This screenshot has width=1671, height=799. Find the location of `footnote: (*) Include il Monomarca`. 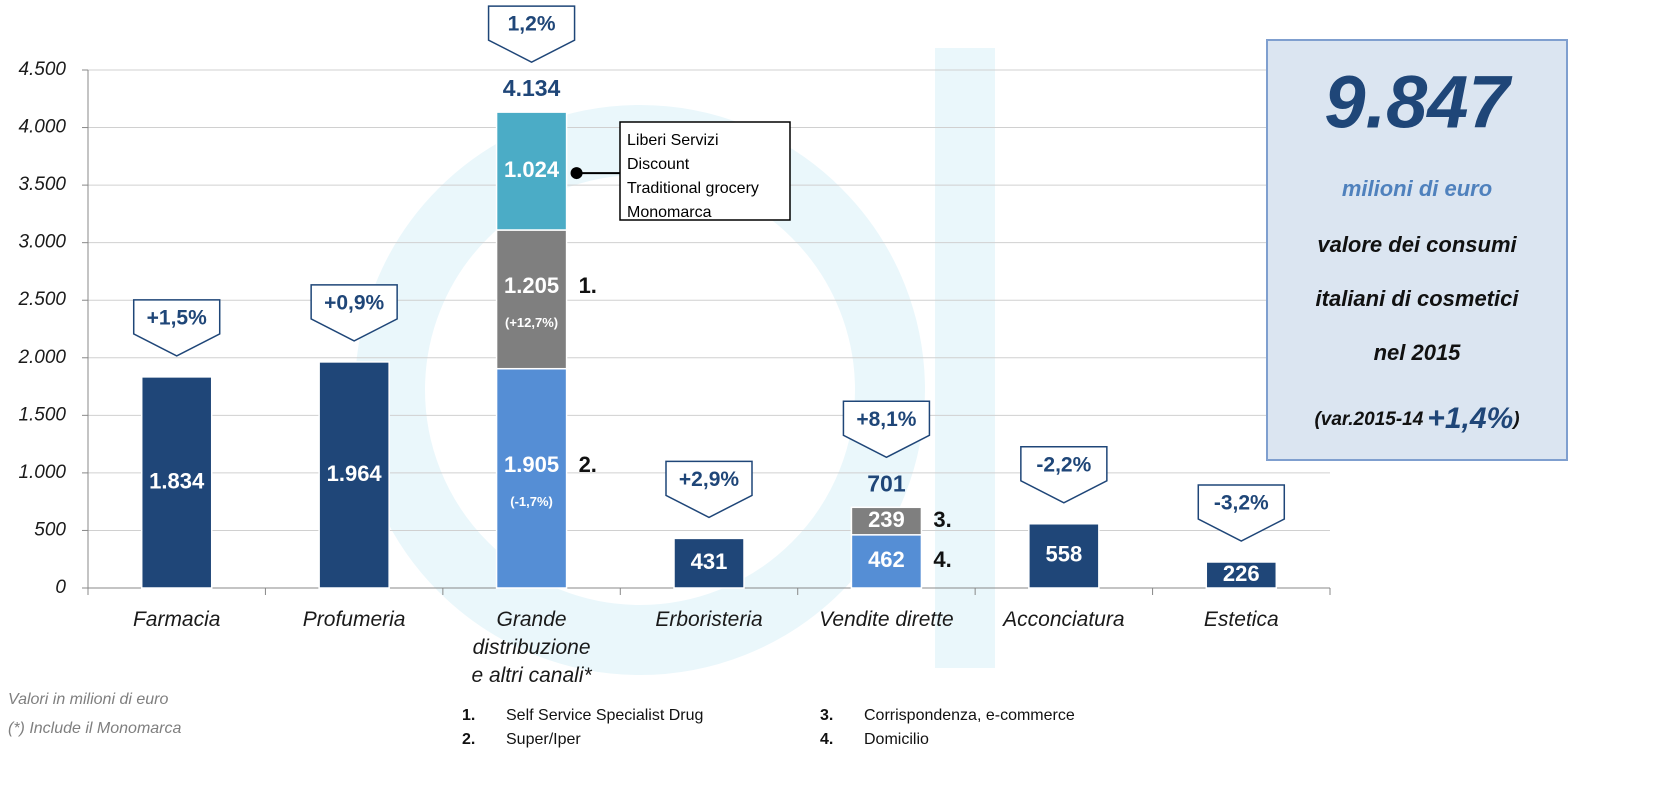

footnote: (*) Include il Monomarca is located at coordinates (95, 728).